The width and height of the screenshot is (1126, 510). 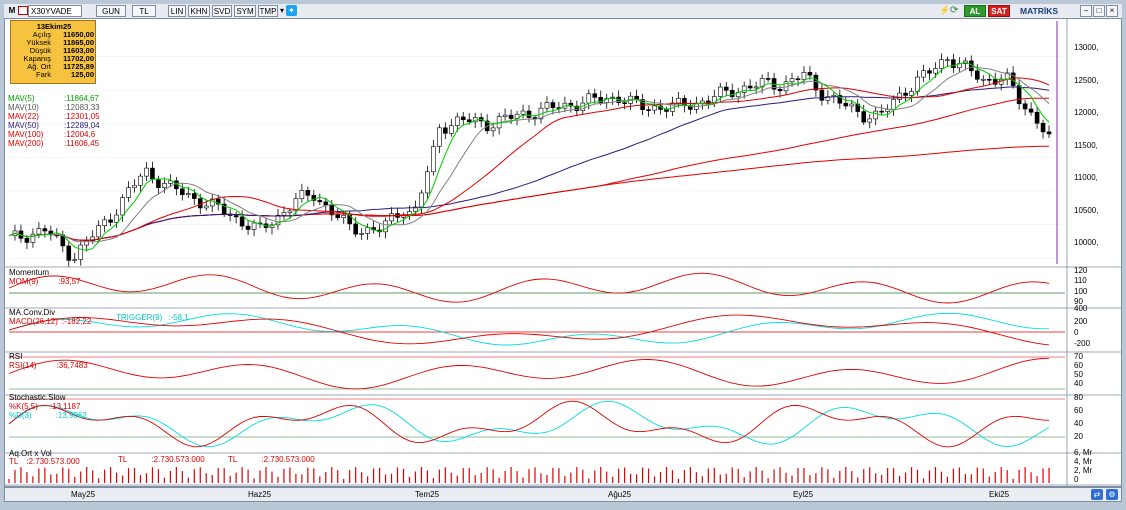 What do you see at coordinates (32, 312) in the screenshot?
I see `macd-title: MA.Conv.Div` at bounding box center [32, 312].